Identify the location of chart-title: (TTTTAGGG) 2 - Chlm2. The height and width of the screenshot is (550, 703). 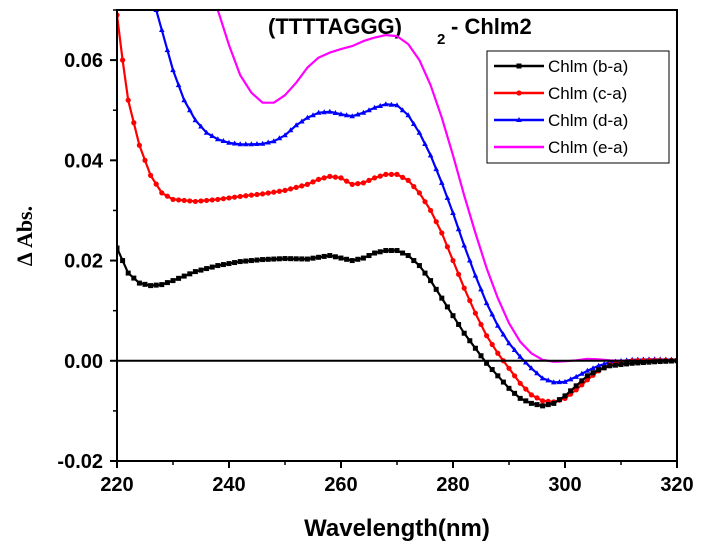
(400, 31).